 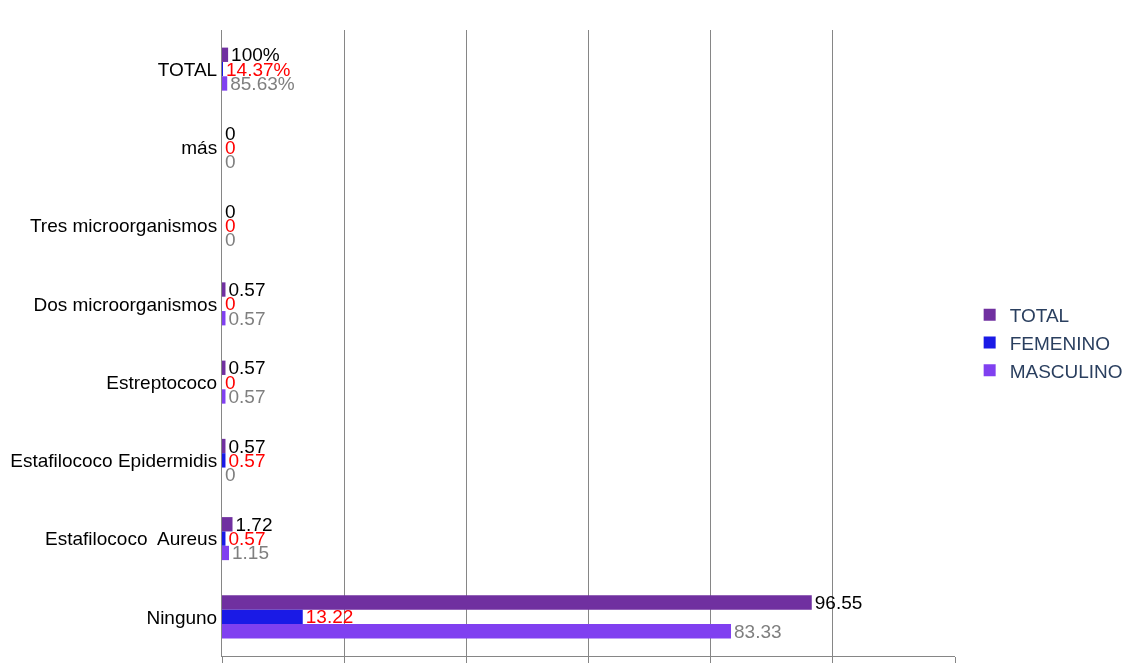 What do you see at coordinates (329, 617) in the screenshot?
I see `data-label: 13.22` at bounding box center [329, 617].